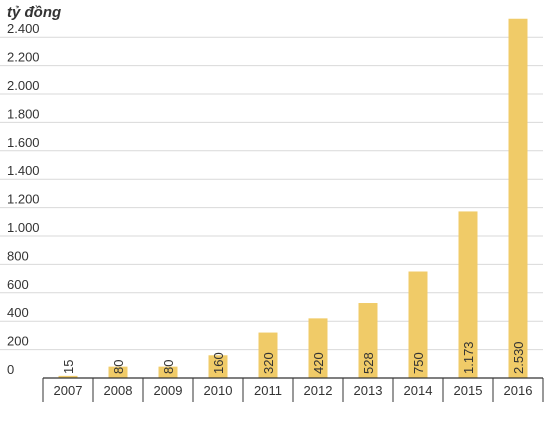  I want to click on x-tick-label: 2013, so click(368, 390).